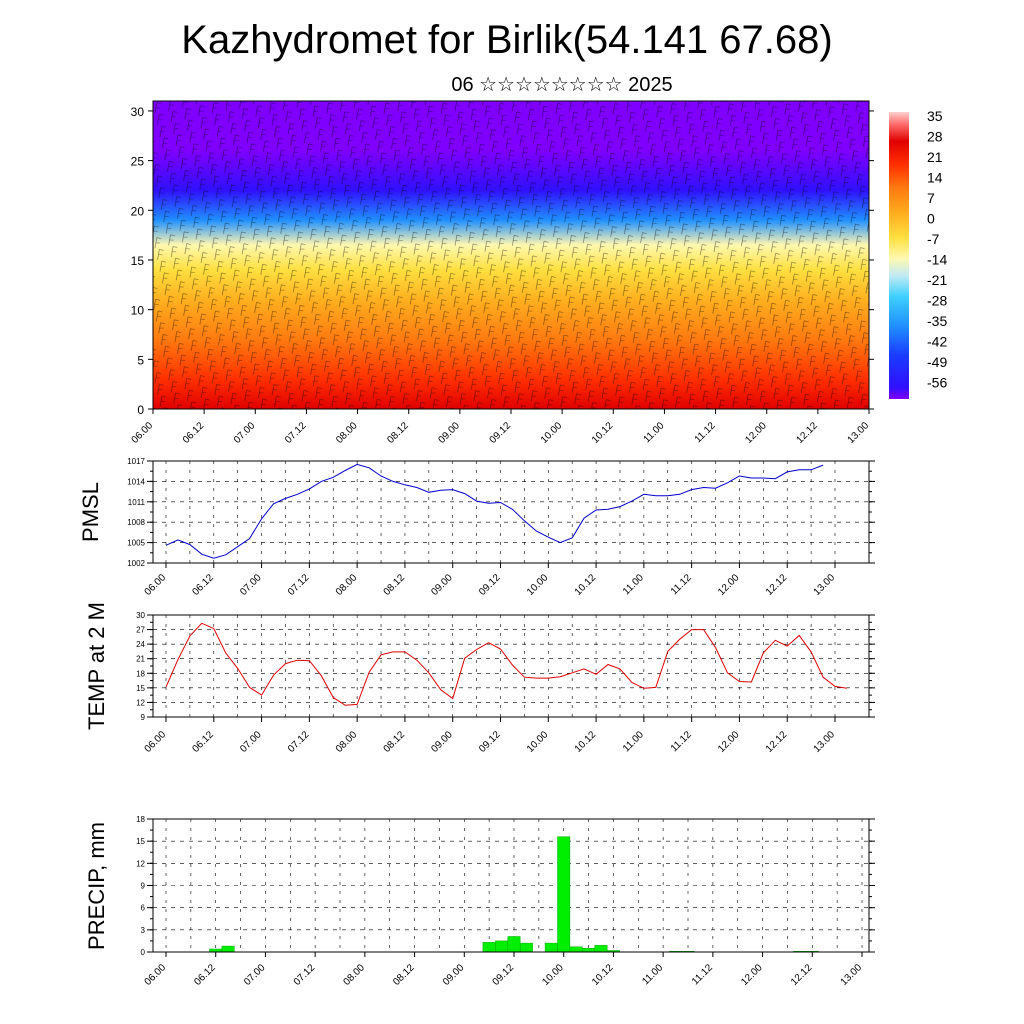 The image size is (1024, 1024). Describe the element at coordinates (729, 742) in the screenshot. I see `temp-x-tick-label: 12.00` at that location.